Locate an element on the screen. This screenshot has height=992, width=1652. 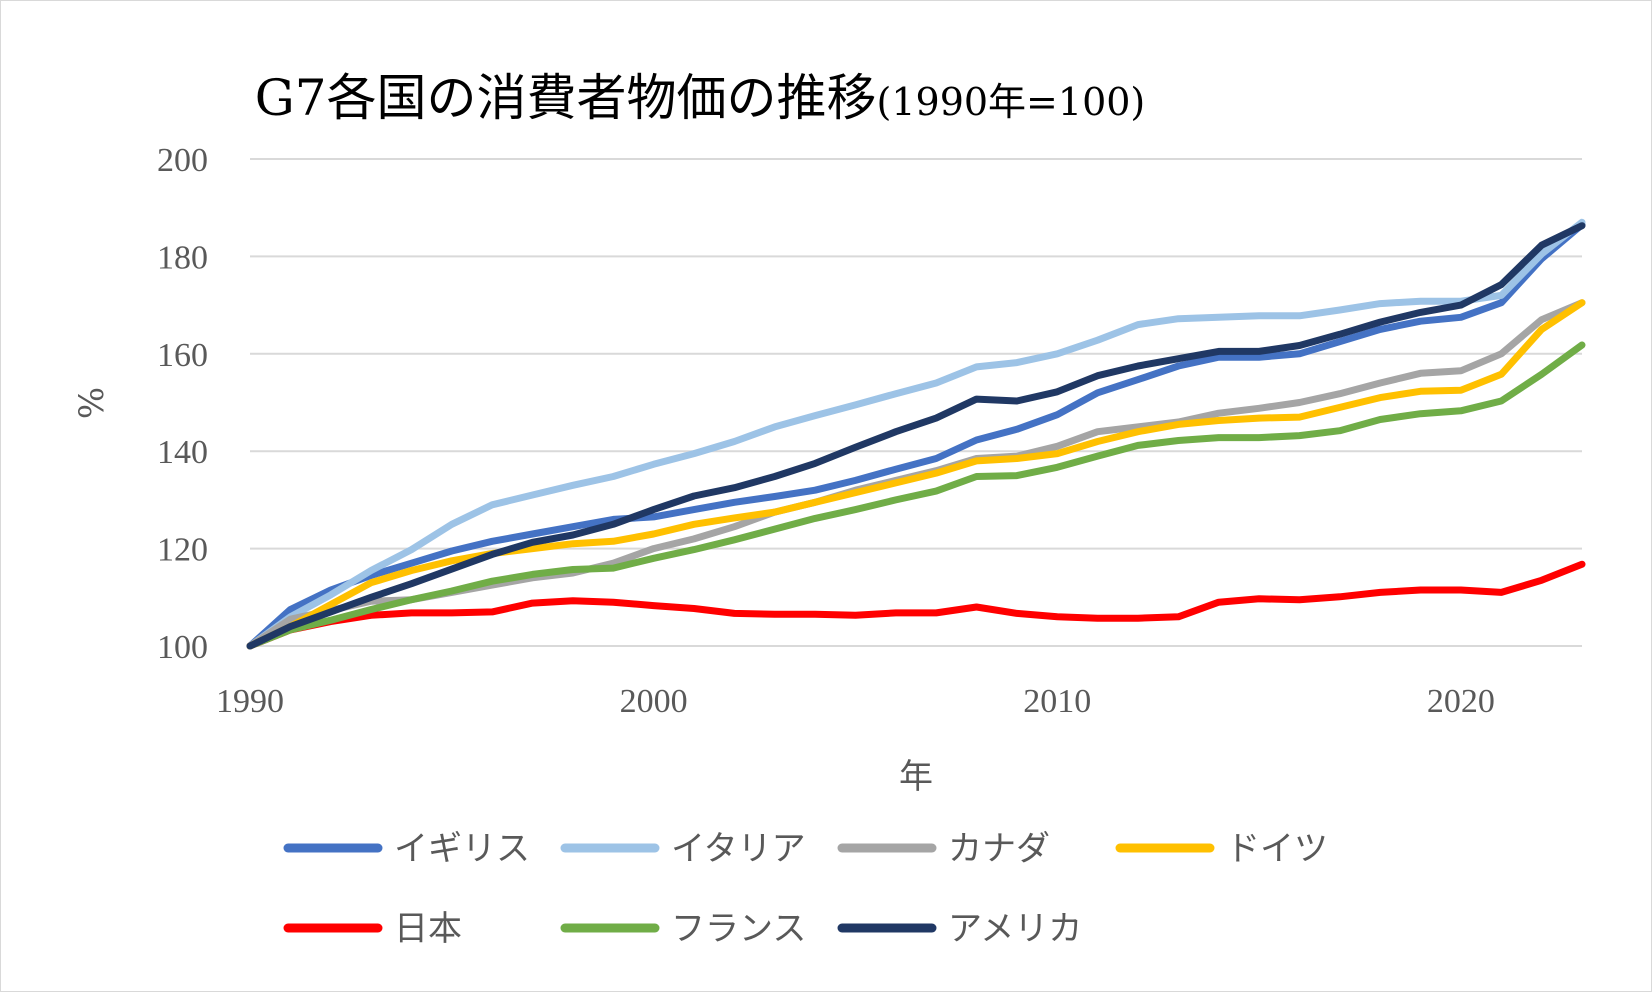
legend-label-1: イタリア is located at coordinates (738, 849).